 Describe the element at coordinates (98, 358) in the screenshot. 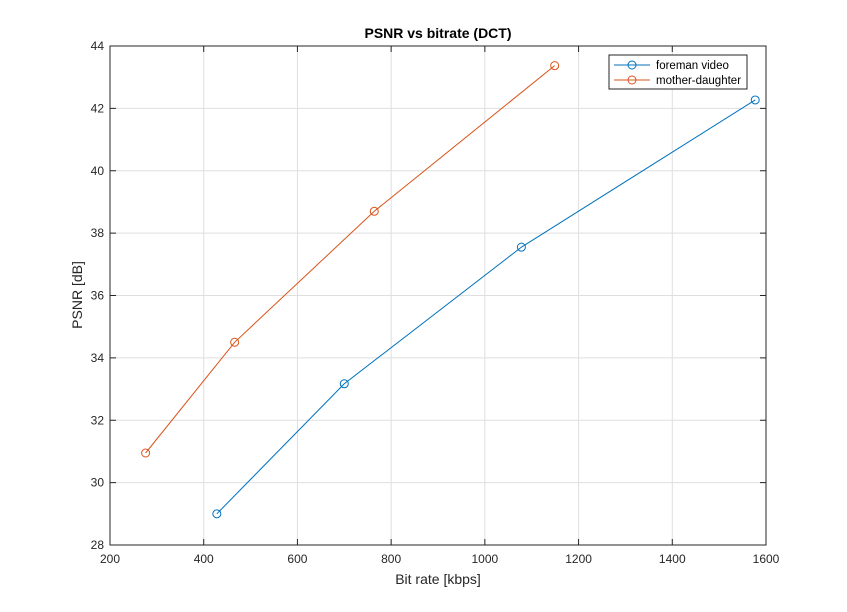

I see `y-tick-label: 34` at that location.